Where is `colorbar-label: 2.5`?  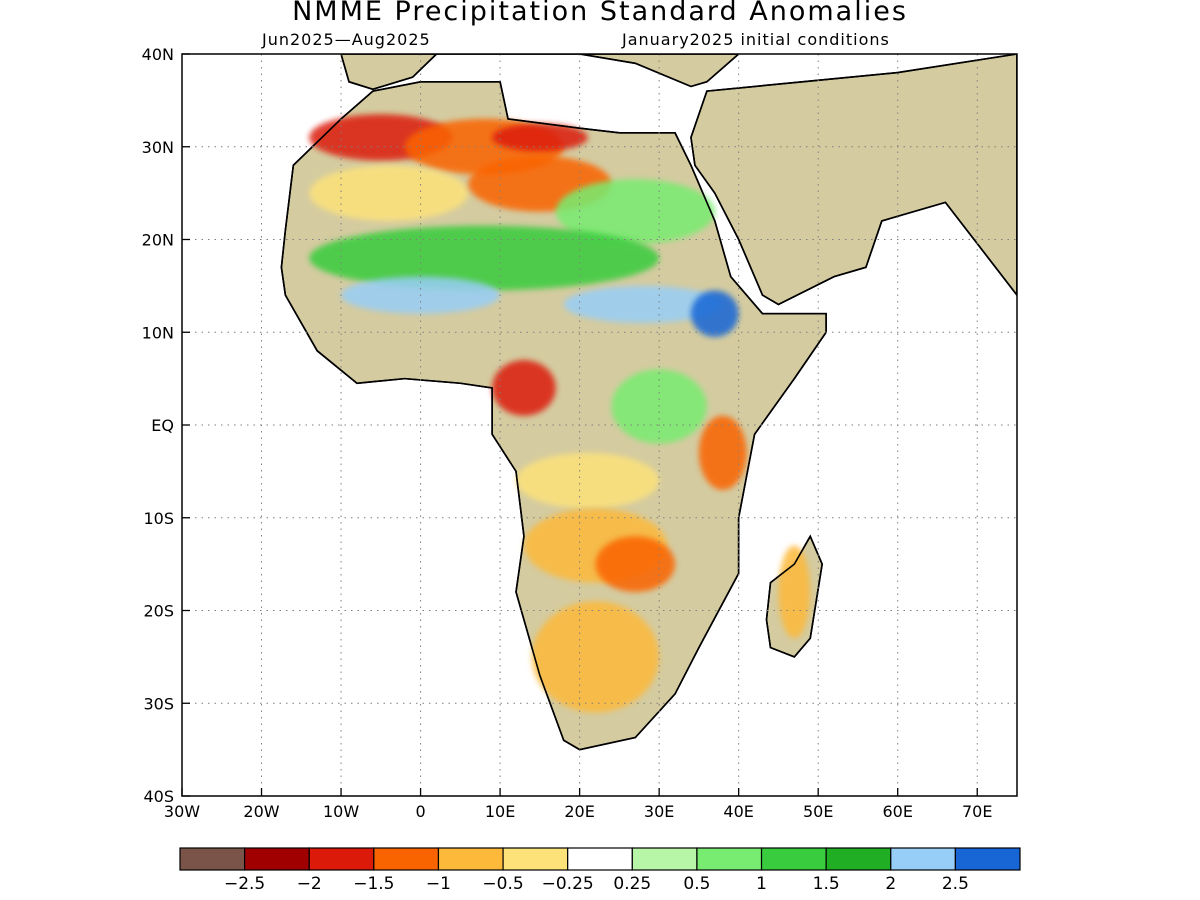
colorbar-label: 2.5 is located at coordinates (955, 884).